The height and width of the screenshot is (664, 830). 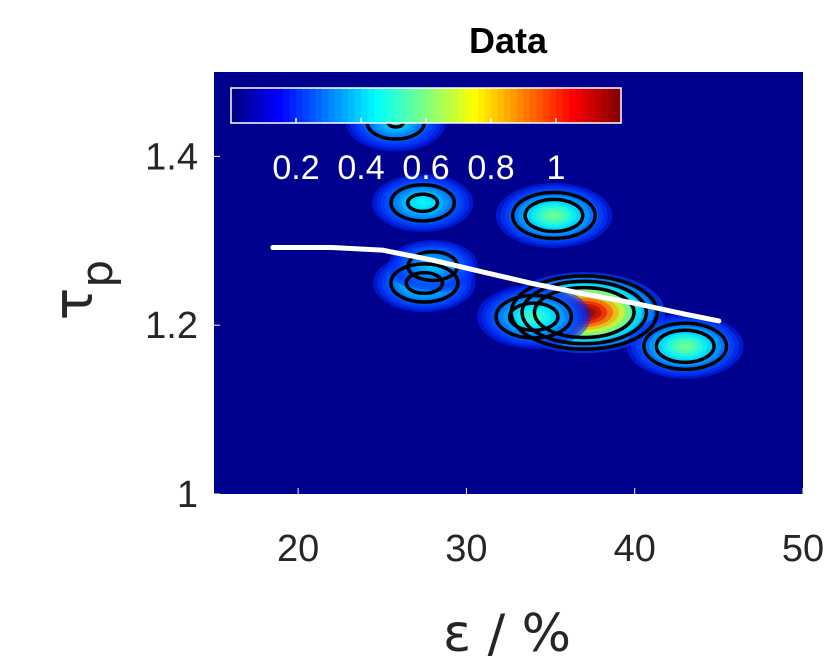 I want to click on x-tick-label: 40, so click(x=635, y=549).